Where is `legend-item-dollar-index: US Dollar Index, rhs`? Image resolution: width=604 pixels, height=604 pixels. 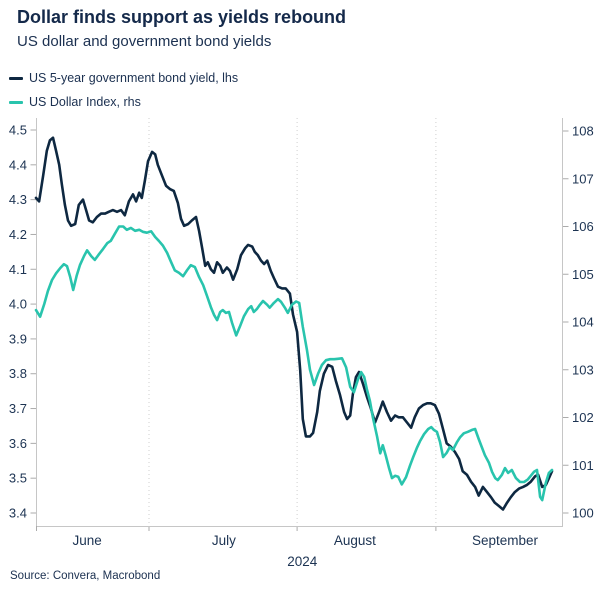 legend-item-dollar-index: US Dollar Index, rhs is located at coordinates (123, 102).